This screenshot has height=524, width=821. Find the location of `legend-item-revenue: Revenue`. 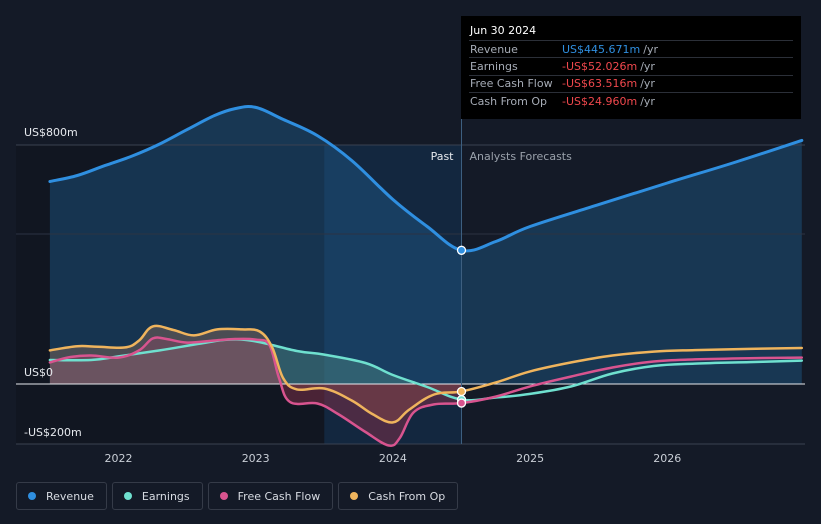

legend-item-revenue: Revenue is located at coordinates (61, 496).